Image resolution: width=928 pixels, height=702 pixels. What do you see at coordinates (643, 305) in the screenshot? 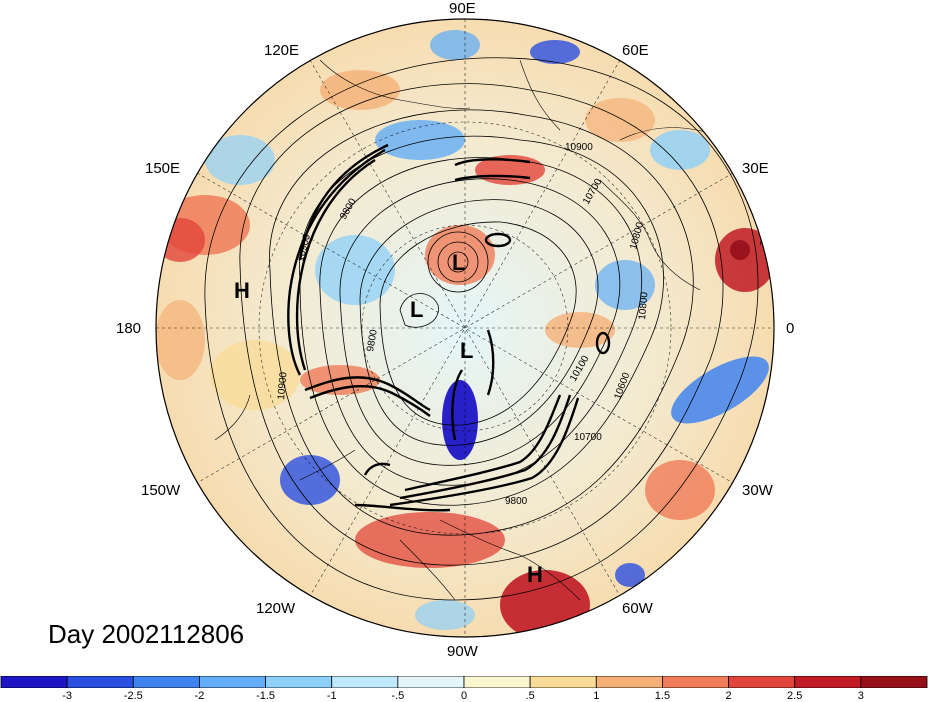
I see `contour-label: 10800` at bounding box center [643, 305].